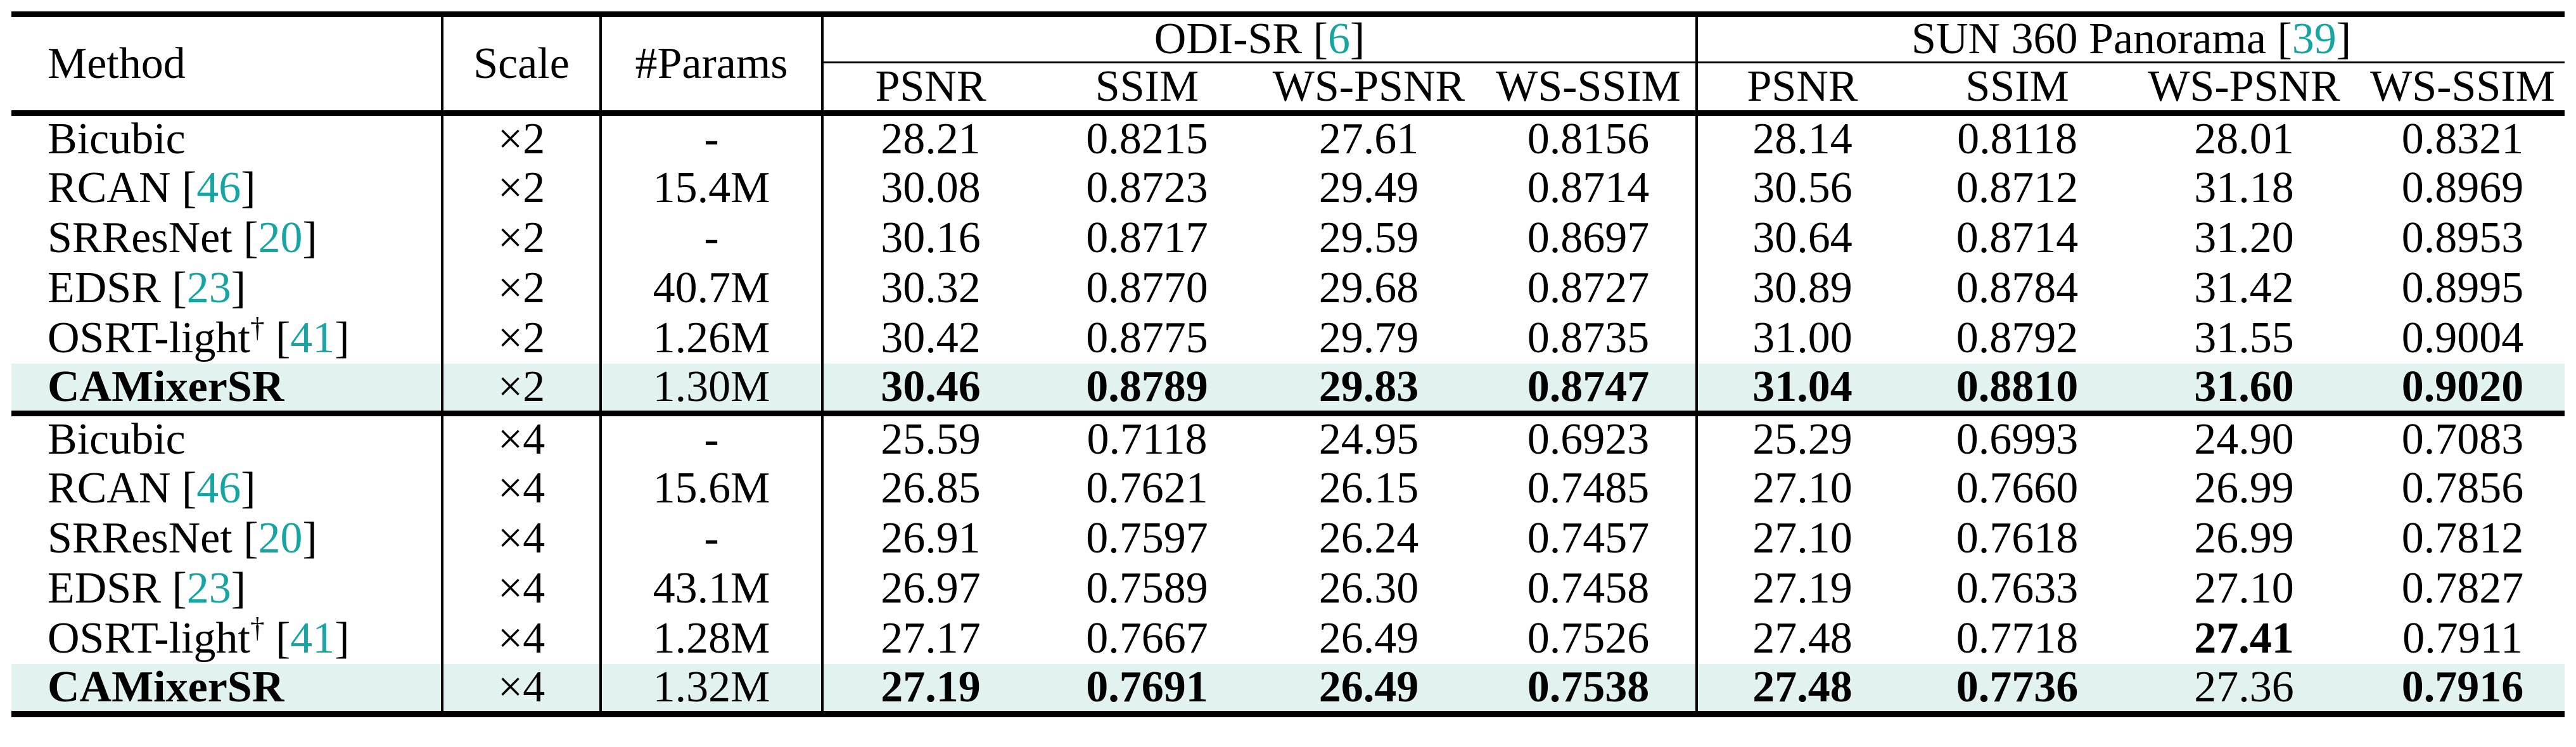 The image size is (2576, 747). What do you see at coordinates (1802, 538) in the screenshot?
I see `metric-value: 27.10` at bounding box center [1802, 538].